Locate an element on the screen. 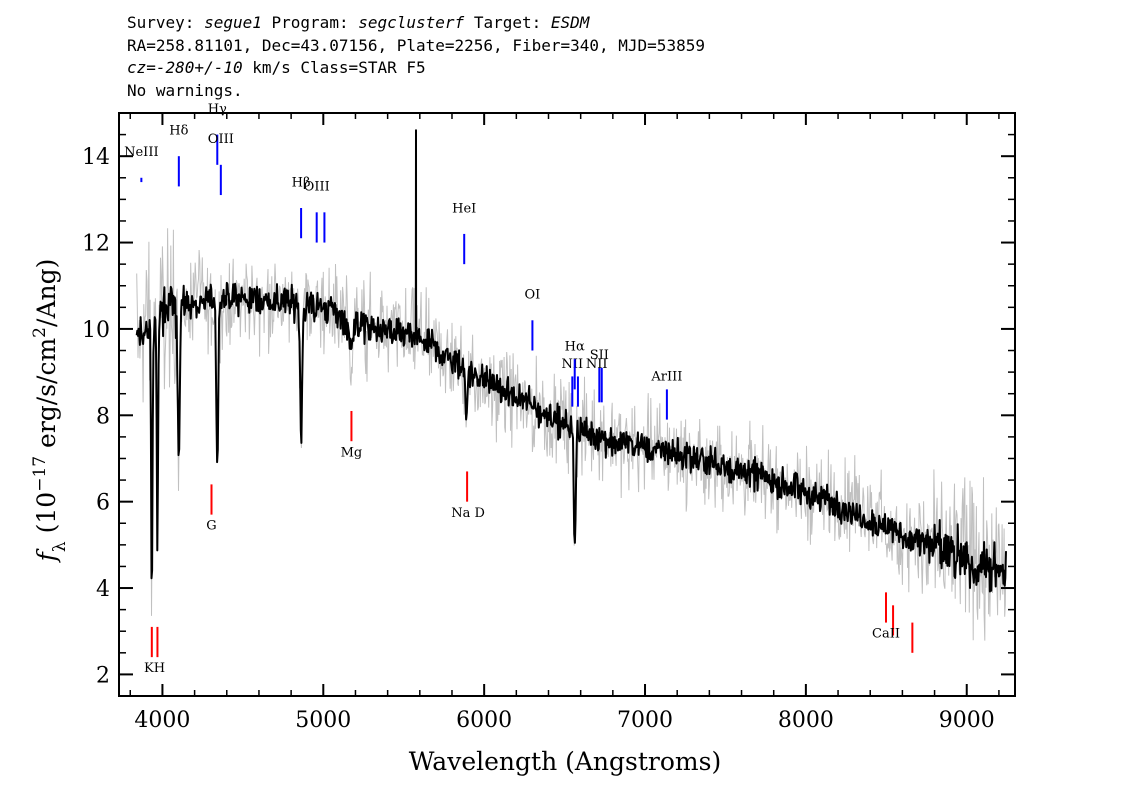 This screenshot has height=810, width=1134. emission-line-label: SII is located at coordinates (599, 355).